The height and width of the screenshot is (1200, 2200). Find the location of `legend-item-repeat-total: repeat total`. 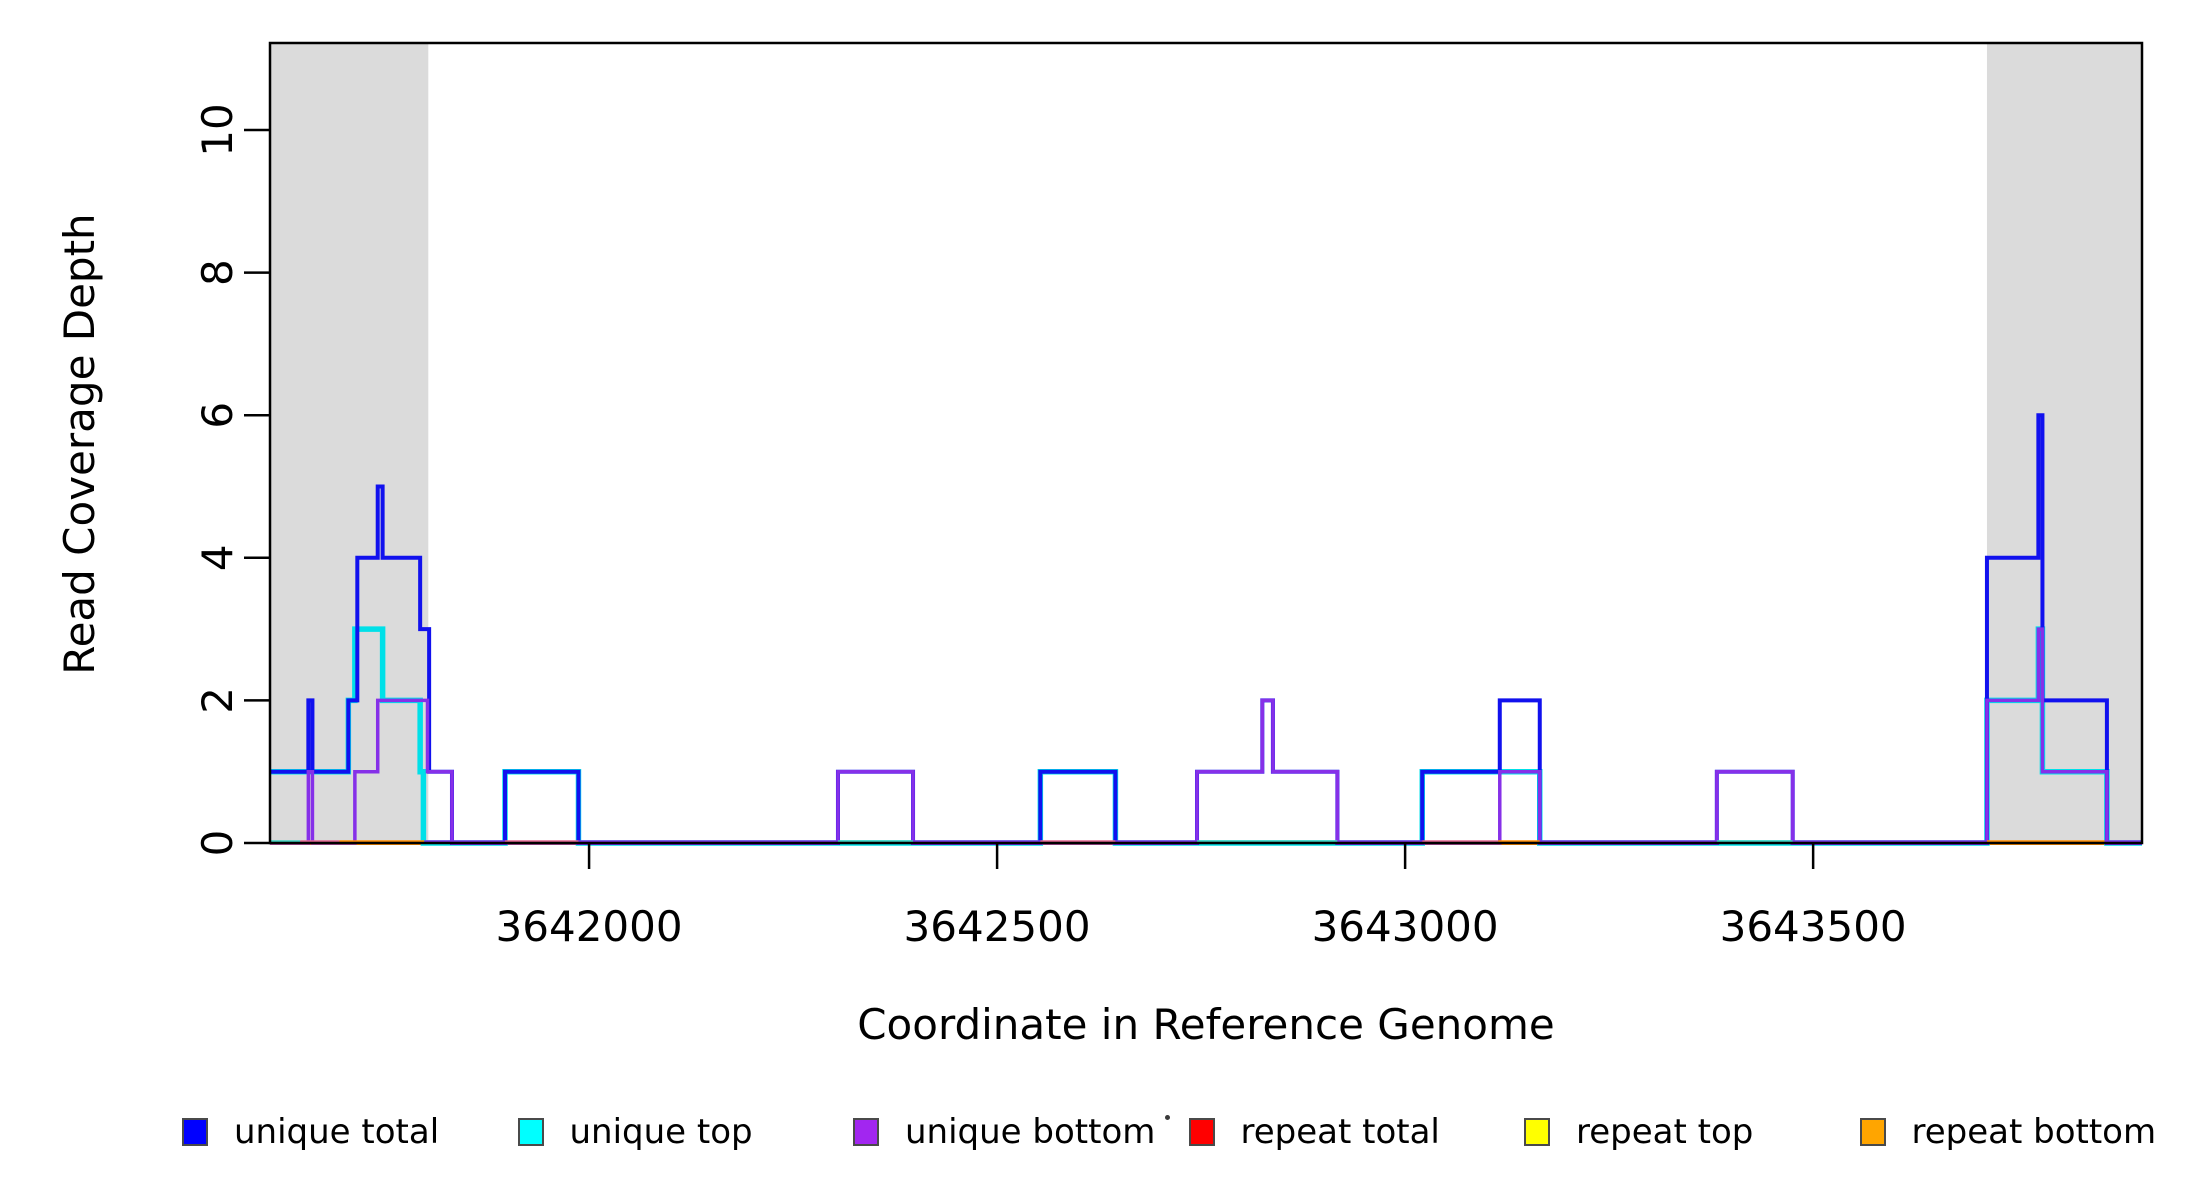

legend-item-repeat-total: repeat total is located at coordinates (1314, 1132).